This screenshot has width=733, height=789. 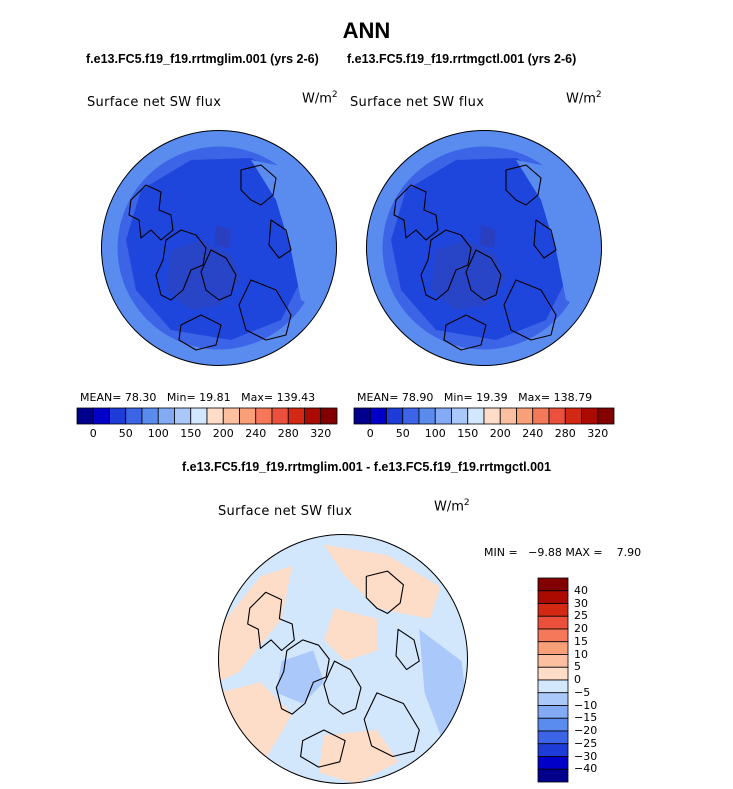 What do you see at coordinates (191, 433) in the screenshot?
I see `colorbar-tick-label: 150` at bounding box center [191, 433].